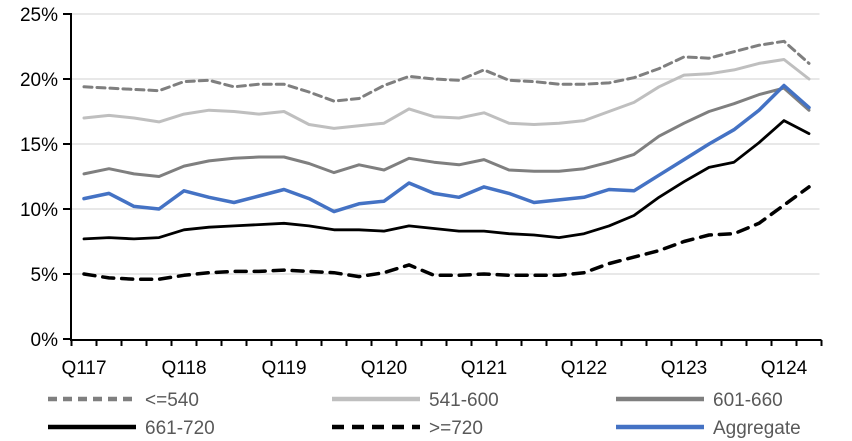 The width and height of the screenshot is (852, 441). I want to click on x-axis-label: Q124, so click(784, 368).